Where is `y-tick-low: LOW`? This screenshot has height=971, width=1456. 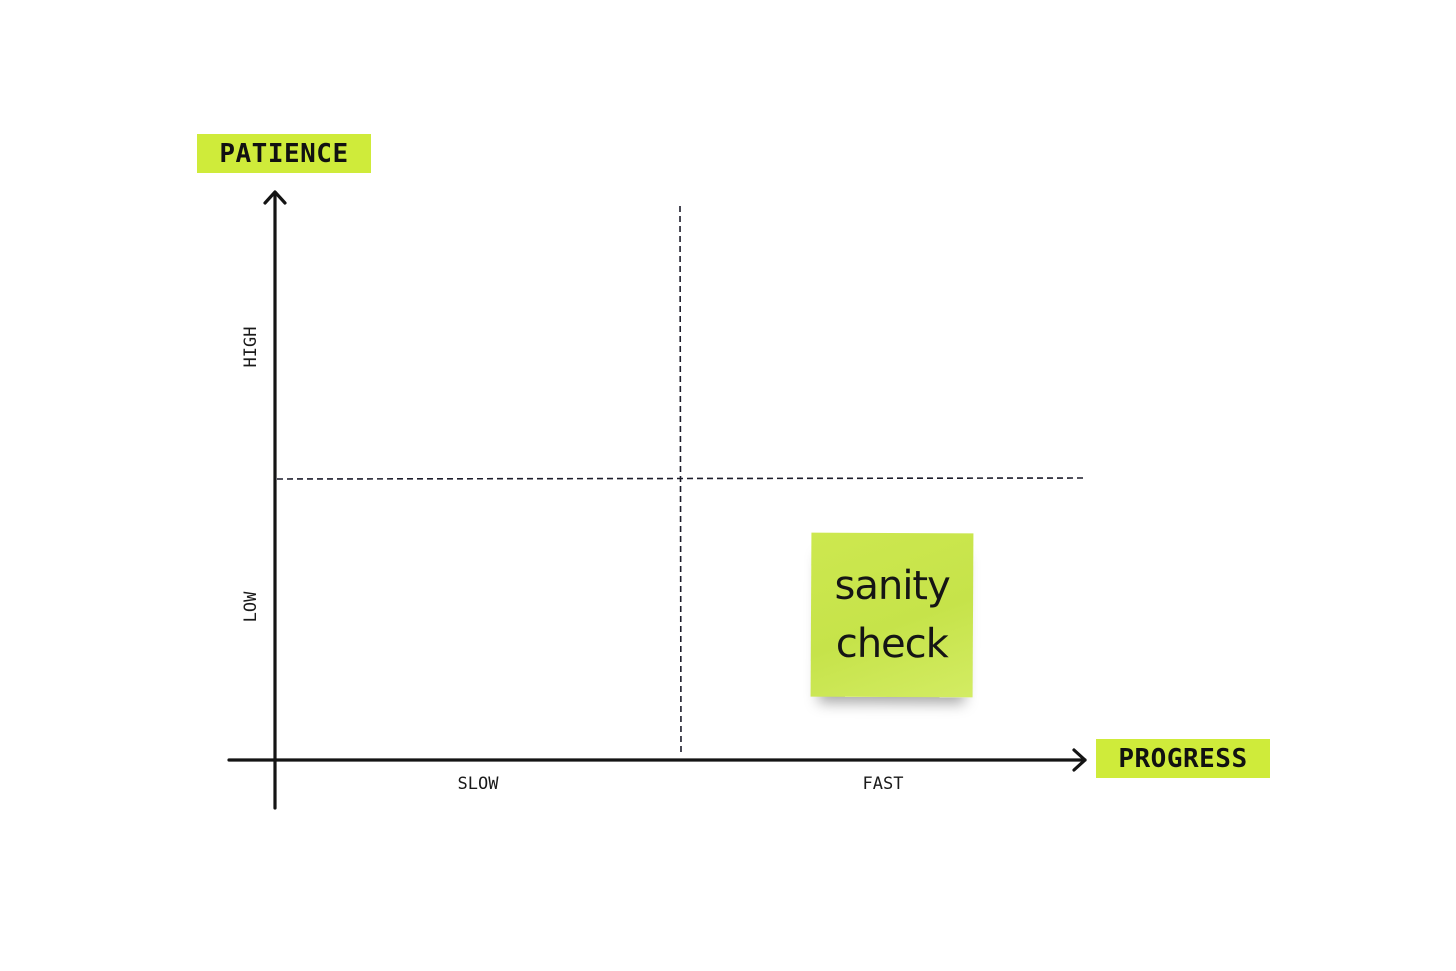
y-tick-low: LOW is located at coordinates (251, 607).